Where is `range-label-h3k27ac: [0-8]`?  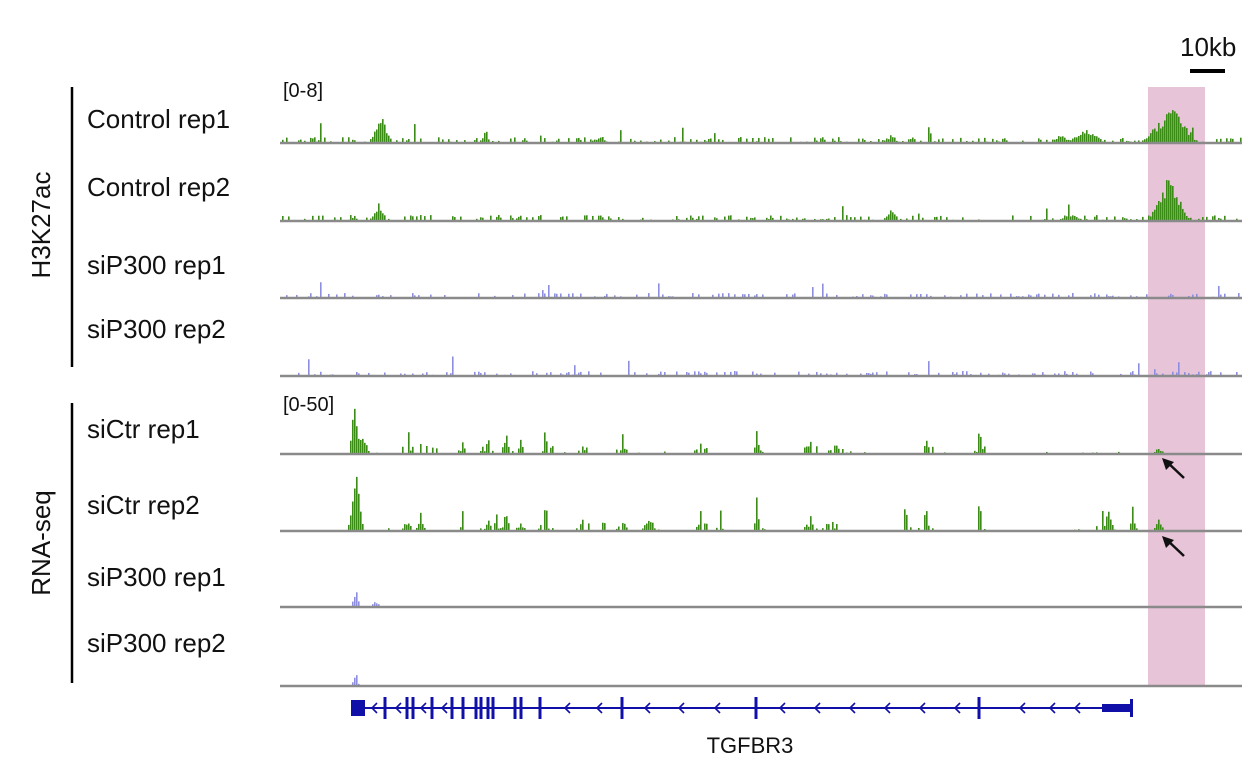 range-label-h3k27ac: [0-8] is located at coordinates (303, 91).